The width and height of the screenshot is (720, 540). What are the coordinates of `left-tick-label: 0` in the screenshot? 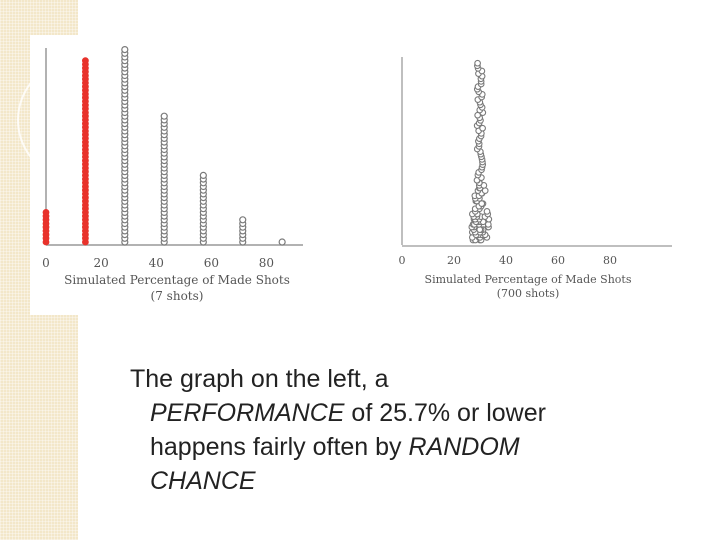 It's located at (46, 263).